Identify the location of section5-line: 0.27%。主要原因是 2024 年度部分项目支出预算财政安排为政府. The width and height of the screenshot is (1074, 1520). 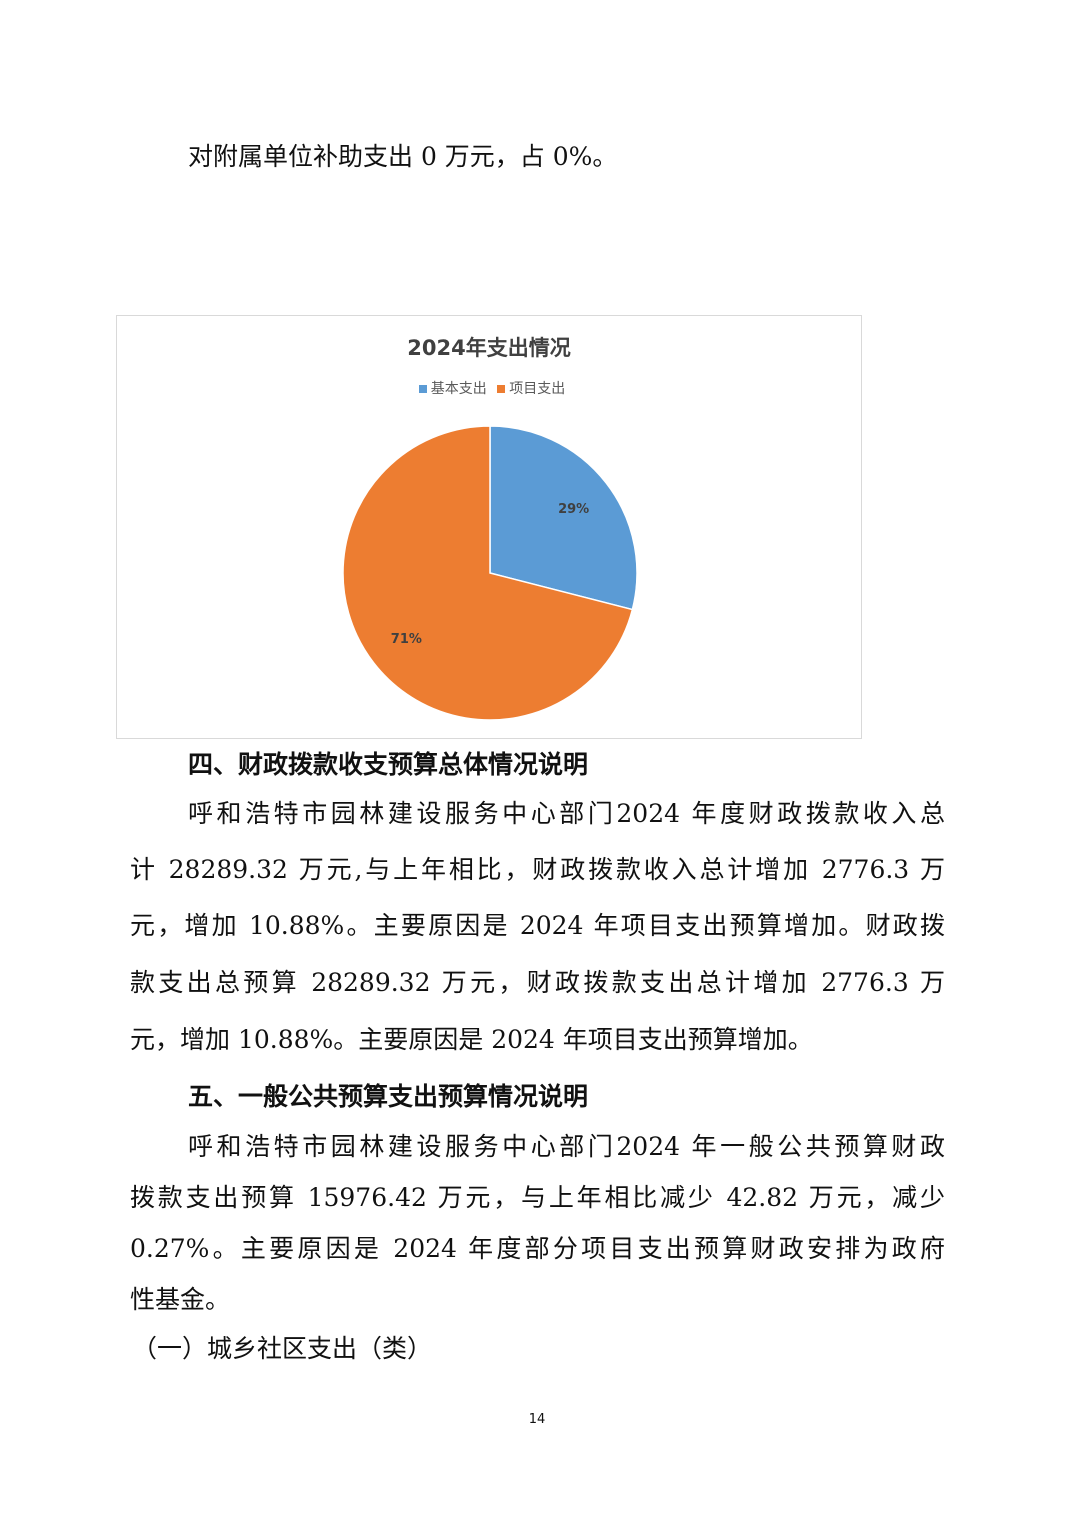
(537, 1248).